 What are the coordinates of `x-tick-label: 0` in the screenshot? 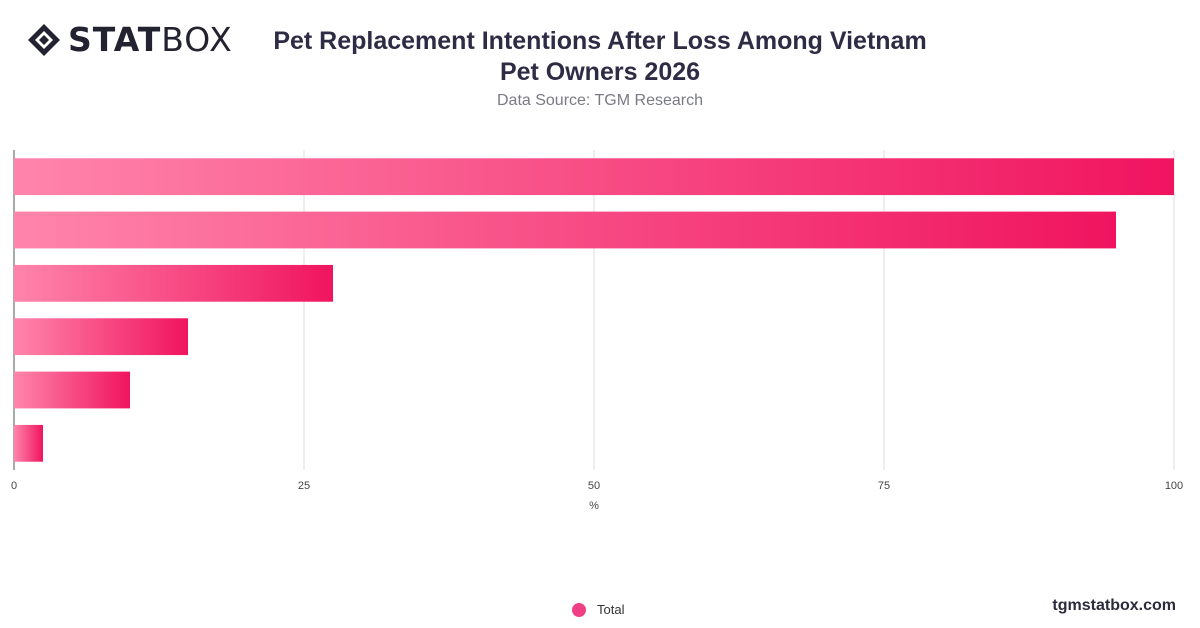 It's located at (14, 486).